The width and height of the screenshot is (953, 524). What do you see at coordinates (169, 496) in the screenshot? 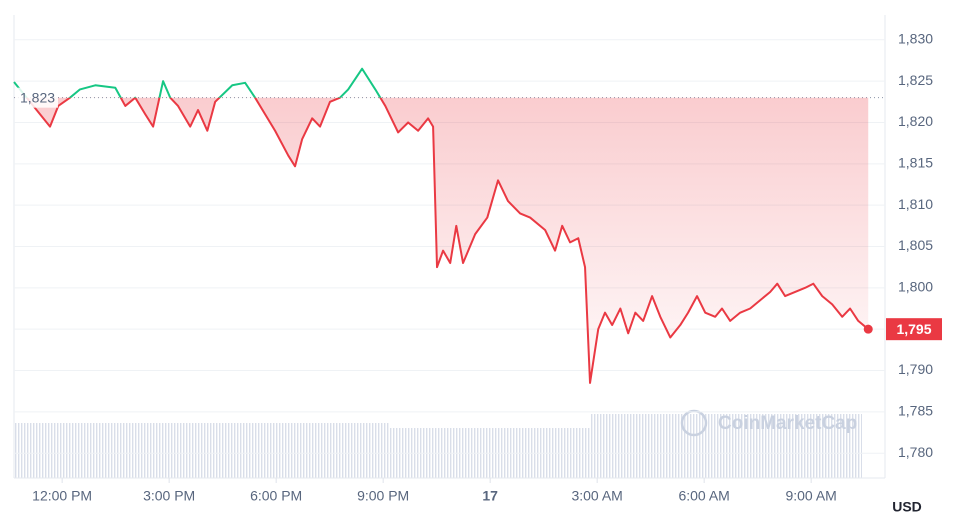
I see `x-tick-label: 3:00 PM` at bounding box center [169, 496].